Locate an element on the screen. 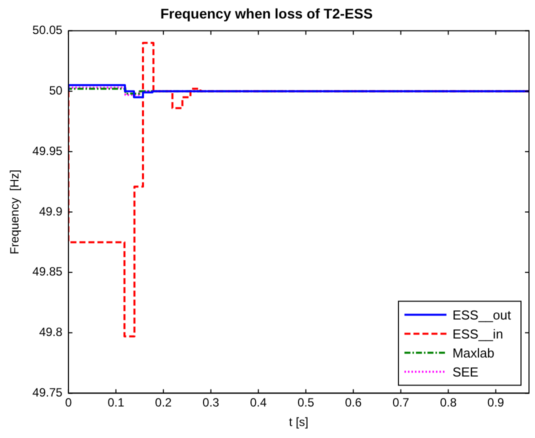 This screenshot has width=535, height=438. x-tick-label: 0.8 is located at coordinates (448, 403).